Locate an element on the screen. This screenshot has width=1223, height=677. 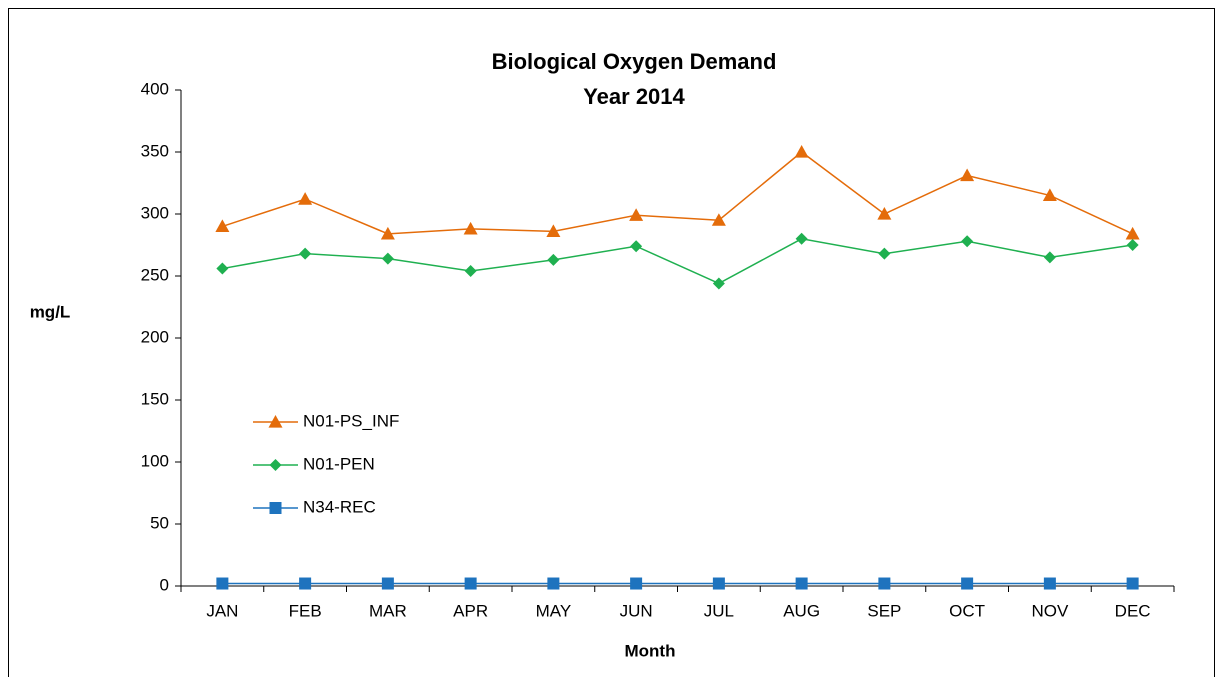
x-tick-label: MAR is located at coordinates (388, 610).